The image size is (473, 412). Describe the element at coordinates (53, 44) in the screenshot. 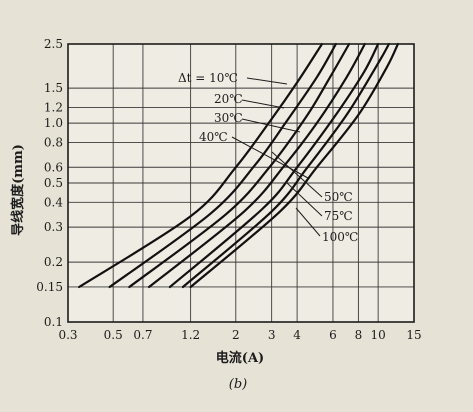

I see `y-tick-label: 2.5` at that location.